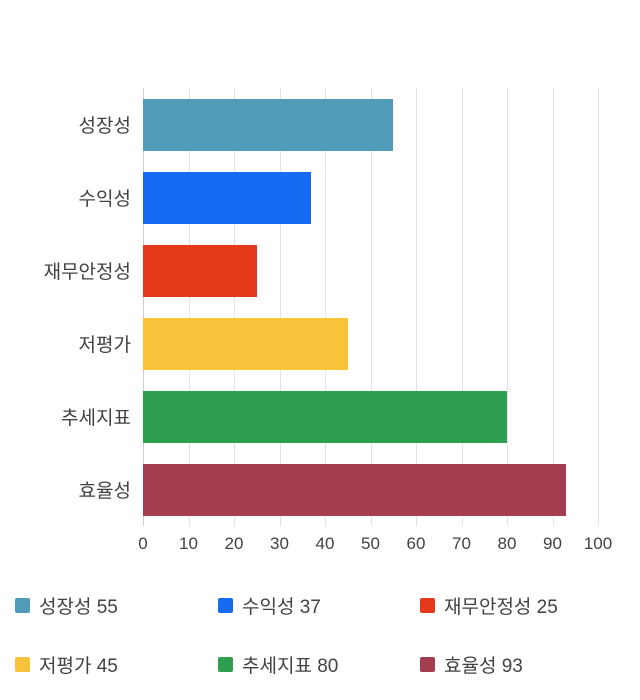  What do you see at coordinates (78, 607) in the screenshot?
I see `legend-label: 성장성 55` at bounding box center [78, 607].